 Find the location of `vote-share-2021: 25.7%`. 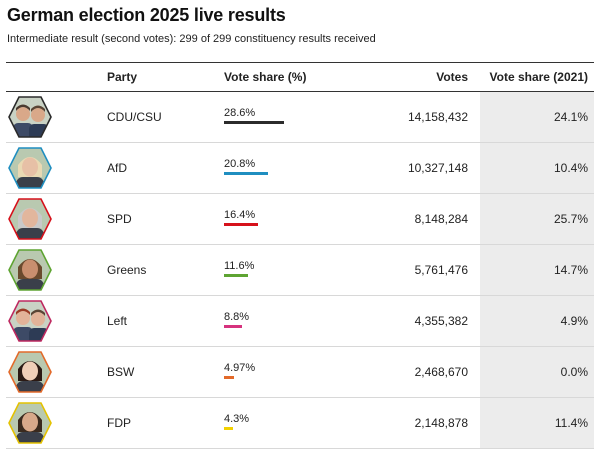

vote-share-2021: 25.7% is located at coordinates (570, 219).